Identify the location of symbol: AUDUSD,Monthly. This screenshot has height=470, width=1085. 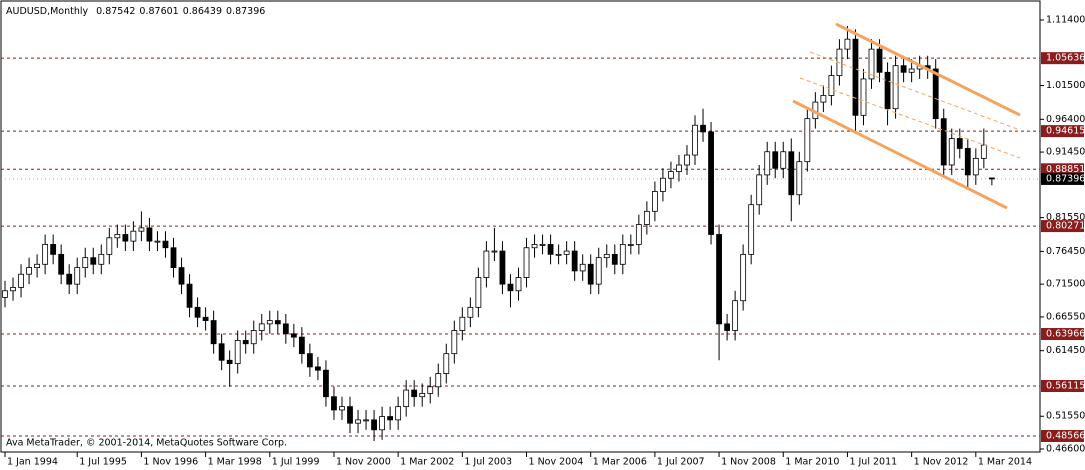
(47, 11).